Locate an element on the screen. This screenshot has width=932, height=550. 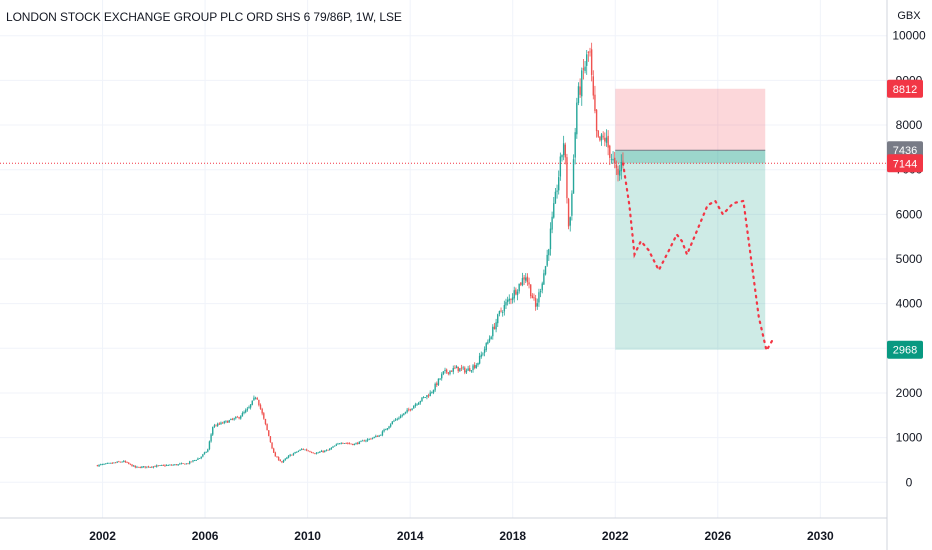
x-tick-label: 2018 is located at coordinates (512, 536).